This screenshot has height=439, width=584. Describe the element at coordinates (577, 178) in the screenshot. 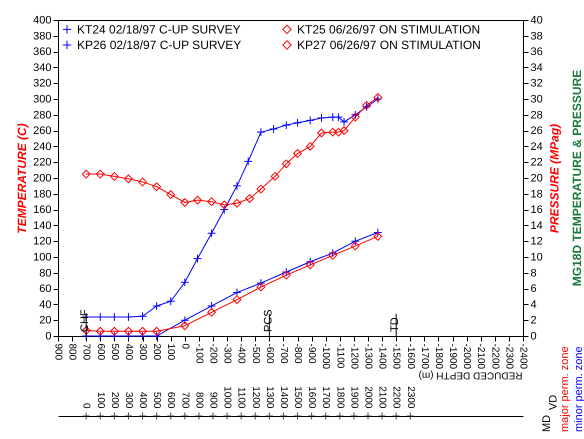

I see `text: MG18D TEMPERATURE & PRESSURE` at that location.